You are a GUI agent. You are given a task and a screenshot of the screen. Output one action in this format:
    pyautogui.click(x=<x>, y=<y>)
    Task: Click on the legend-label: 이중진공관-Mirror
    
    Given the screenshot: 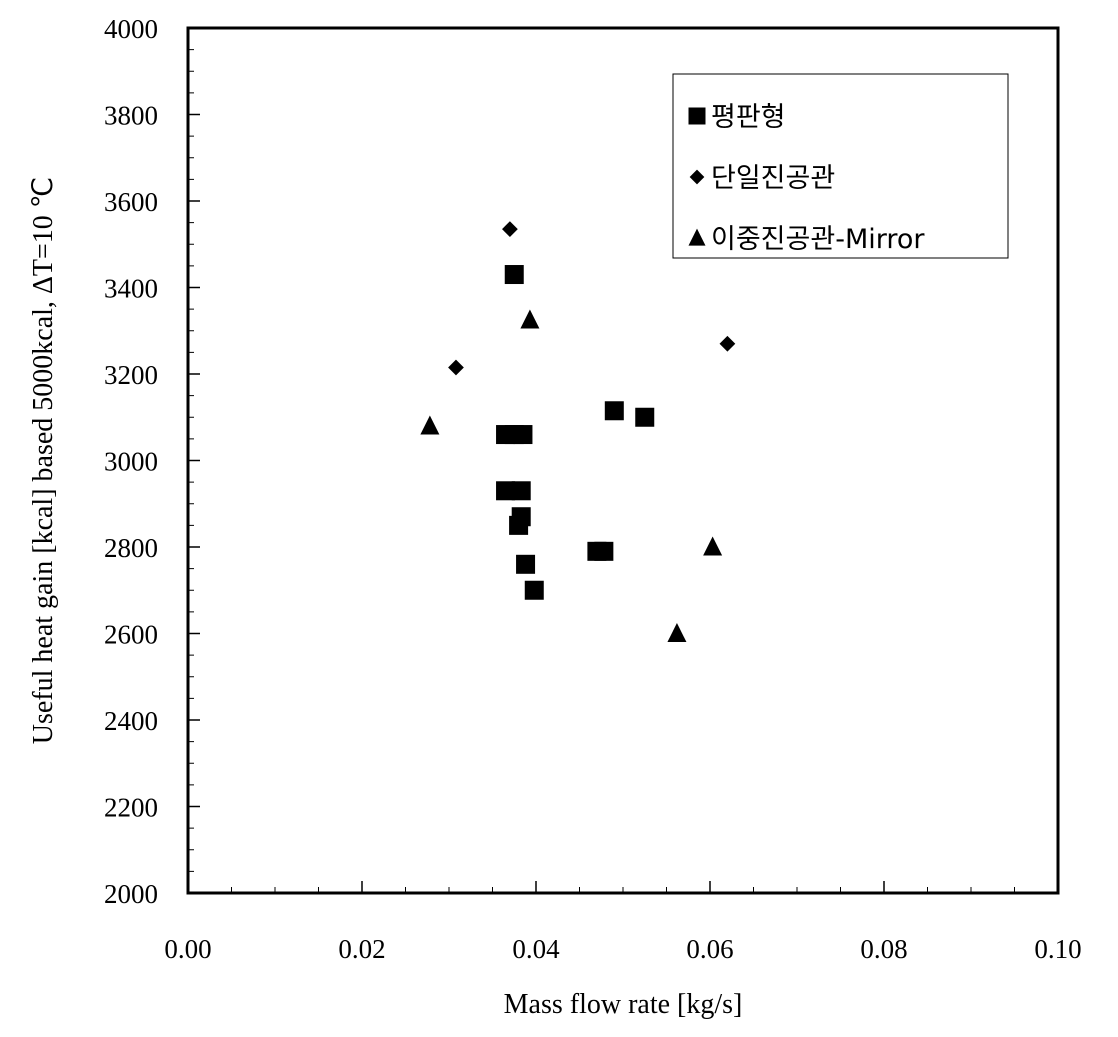 What is the action you would take?
    pyautogui.click(x=818, y=239)
    